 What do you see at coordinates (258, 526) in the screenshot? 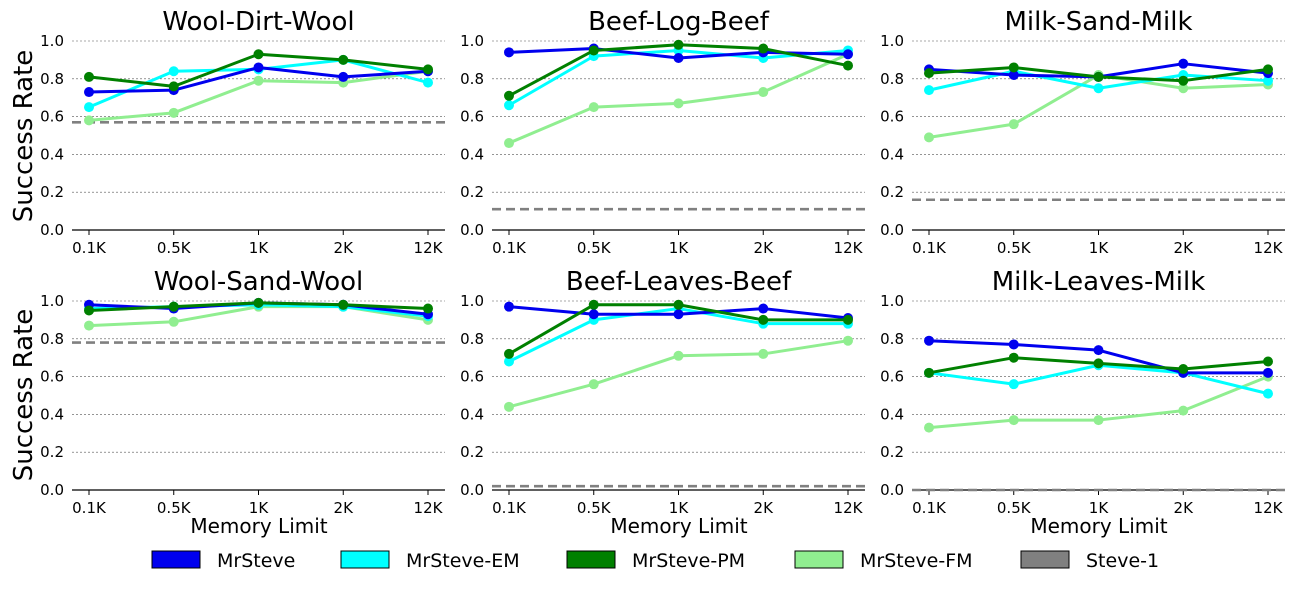
I see `x-axis-label-col-1: Memory Limit` at bounding box center [258, 526].